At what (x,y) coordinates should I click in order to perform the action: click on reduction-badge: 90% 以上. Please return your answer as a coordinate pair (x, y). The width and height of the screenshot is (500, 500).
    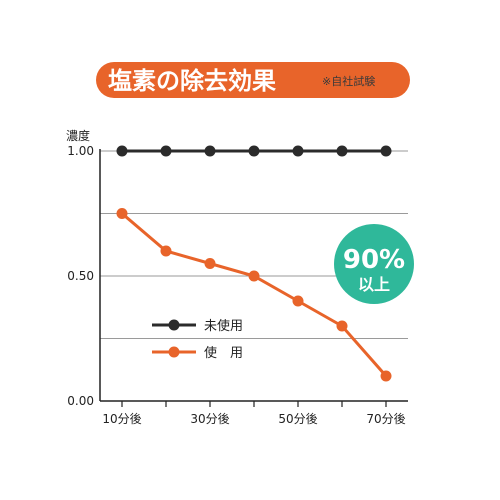
    Looking at the image, I should click on (374, 264).